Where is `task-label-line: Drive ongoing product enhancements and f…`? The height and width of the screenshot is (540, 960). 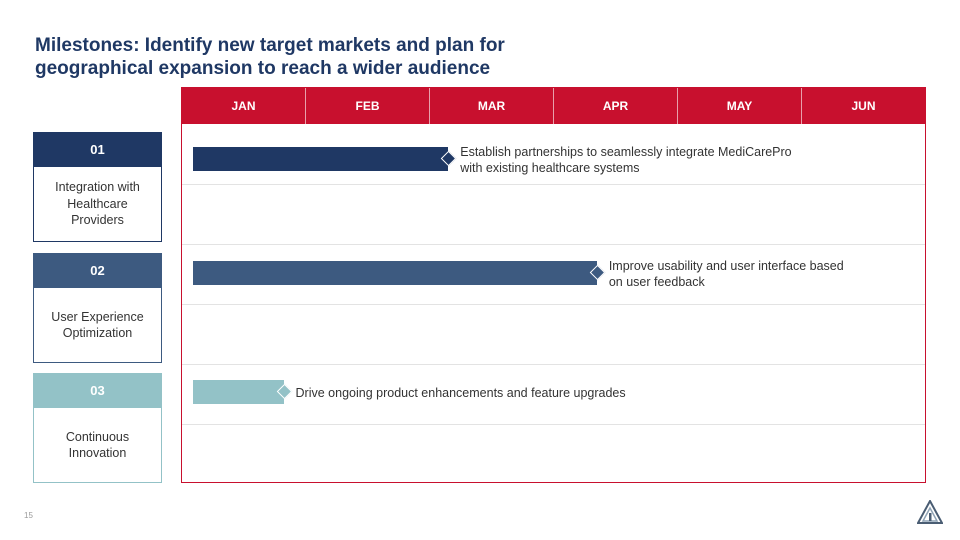
task-label-line: Drive ongoing product enhancements and f… is located at coordinates (460, 393).